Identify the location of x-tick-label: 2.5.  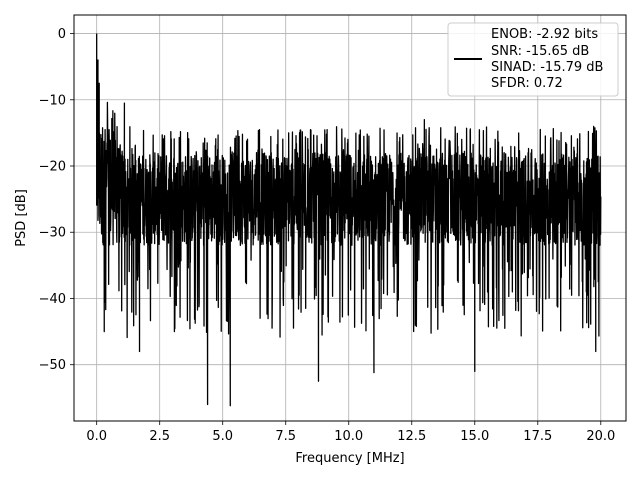
(159, 436).